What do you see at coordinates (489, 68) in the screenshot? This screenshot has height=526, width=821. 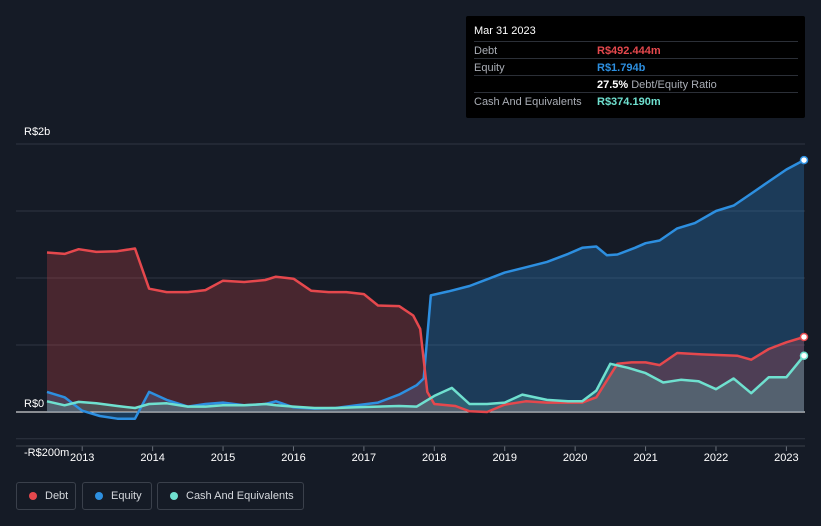 I see `tooltip-label: Equity` at bounding box center [489, 68].